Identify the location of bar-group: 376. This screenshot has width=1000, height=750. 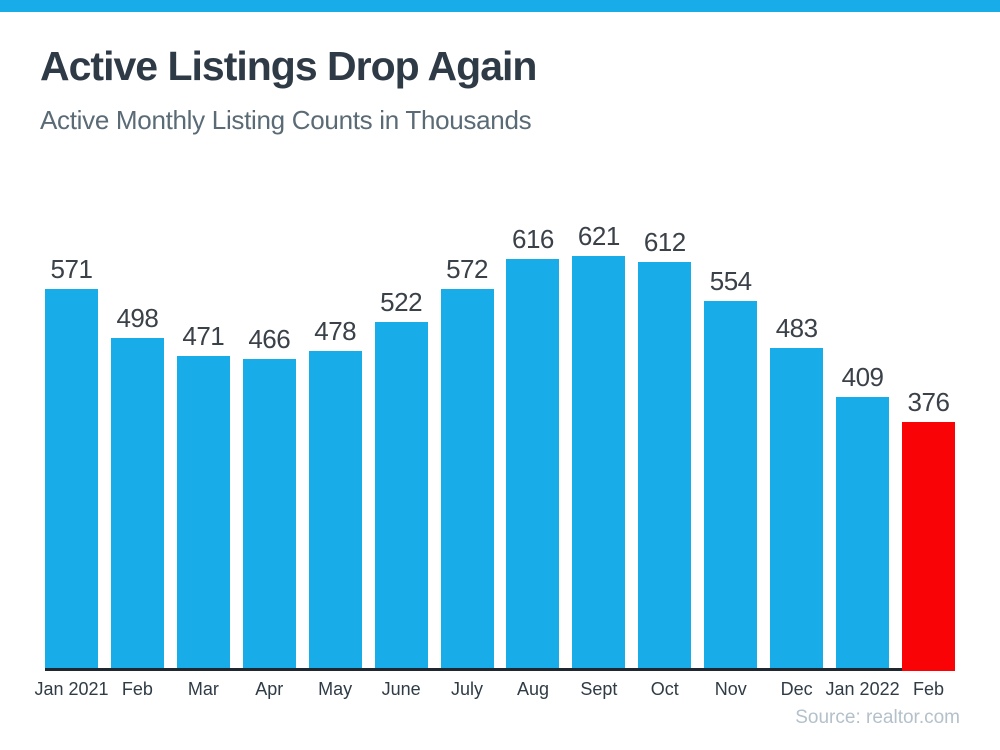
(928, 528).